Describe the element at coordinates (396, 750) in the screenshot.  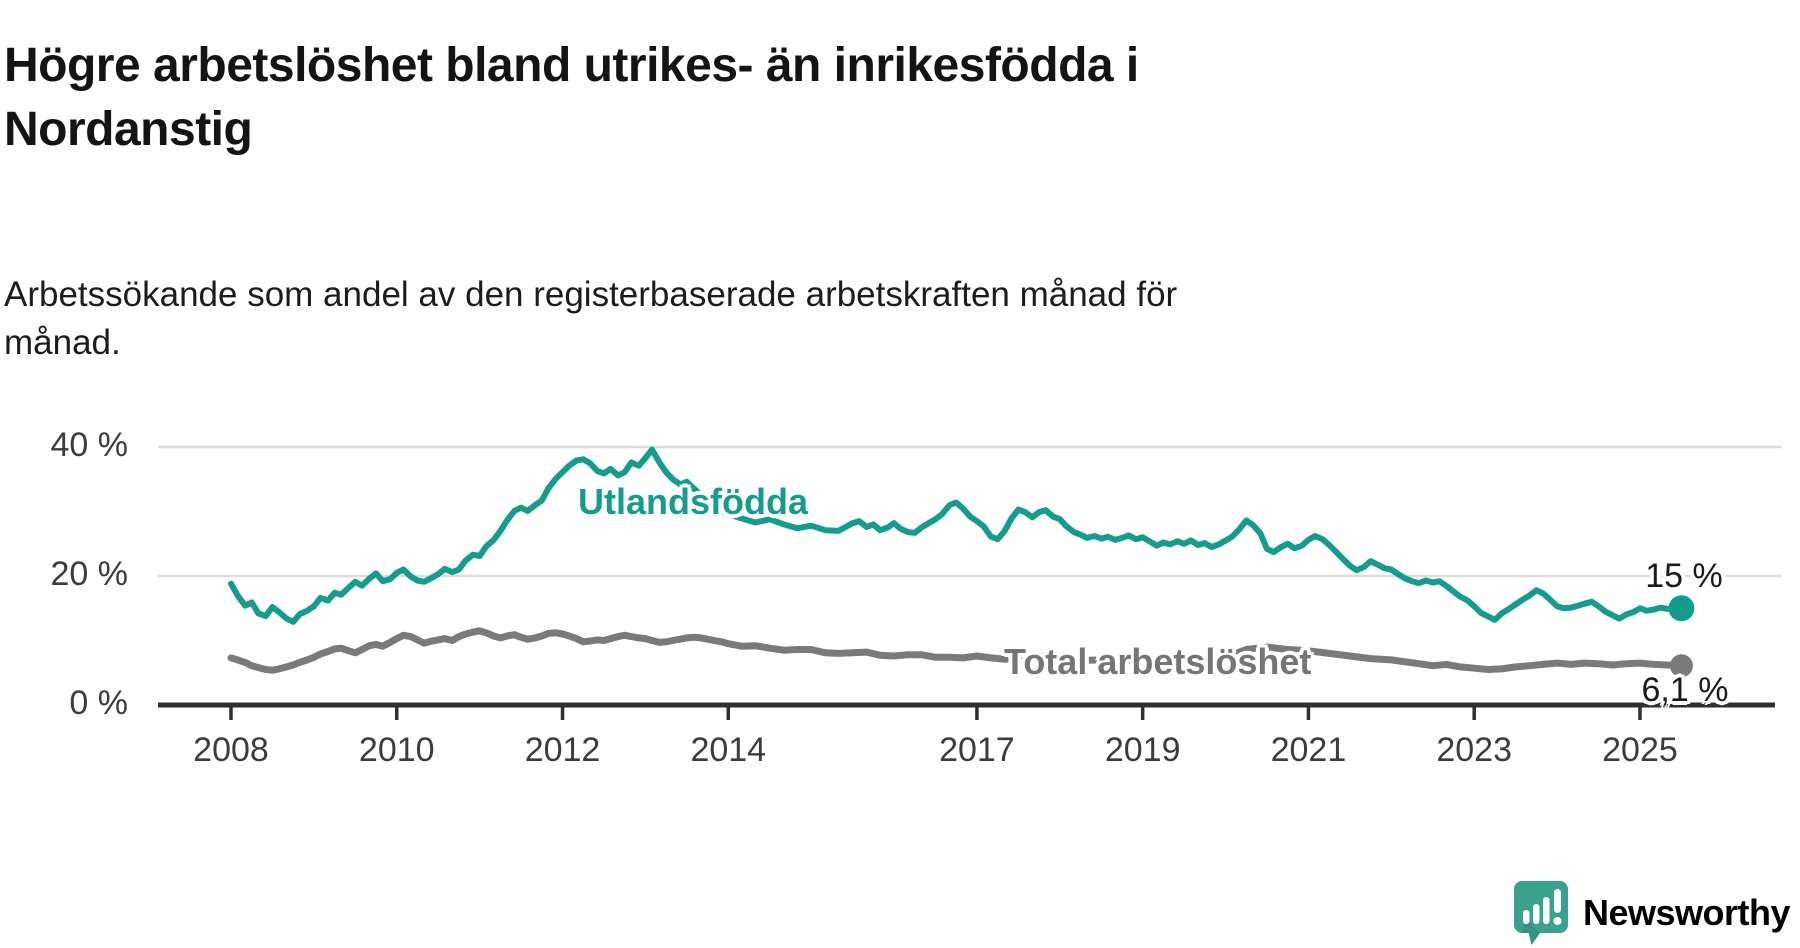
I see `x-axis-label: 2010` at that location.